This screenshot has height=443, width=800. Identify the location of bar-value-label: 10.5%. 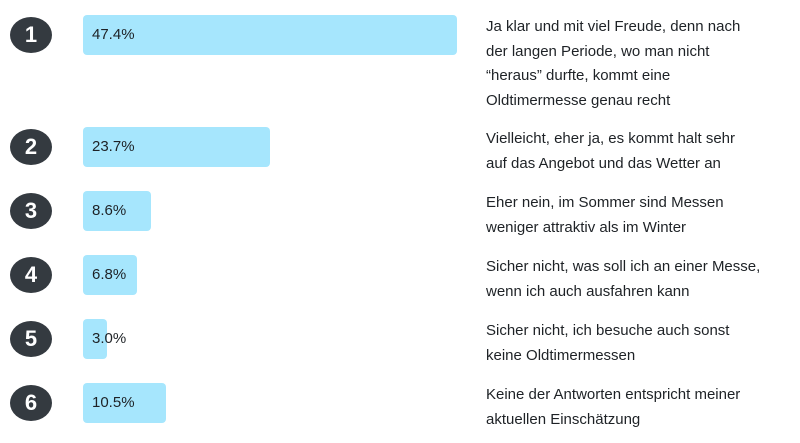
(113, 402).